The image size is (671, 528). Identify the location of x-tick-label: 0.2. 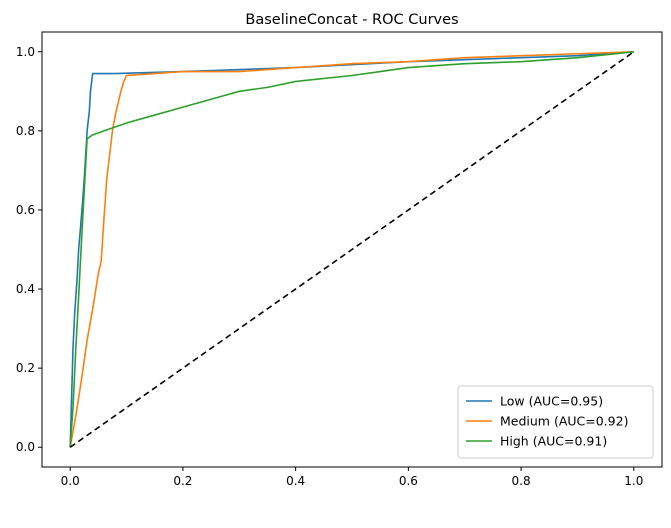
(182, 481).